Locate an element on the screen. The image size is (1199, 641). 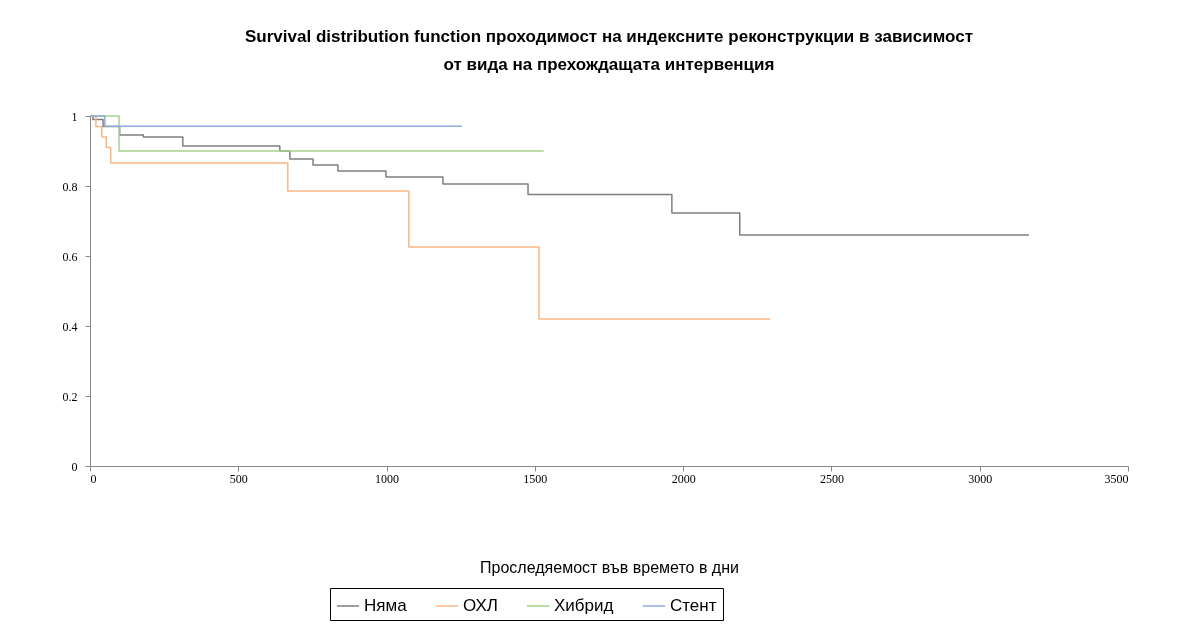
y-tick-label: 0.6 is located at coordinates (70, 256).